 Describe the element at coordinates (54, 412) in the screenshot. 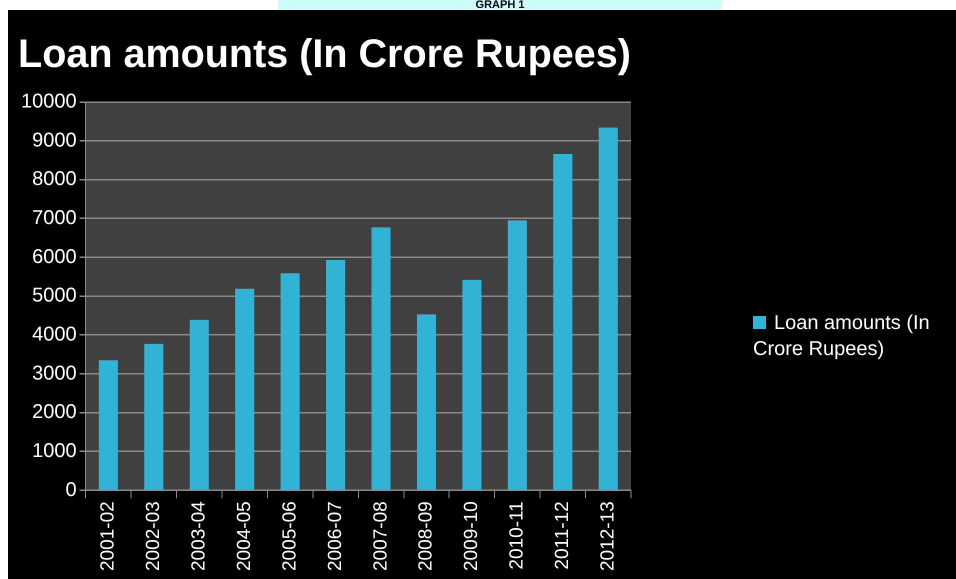

I see `y-tick-label: 2000` at that location.